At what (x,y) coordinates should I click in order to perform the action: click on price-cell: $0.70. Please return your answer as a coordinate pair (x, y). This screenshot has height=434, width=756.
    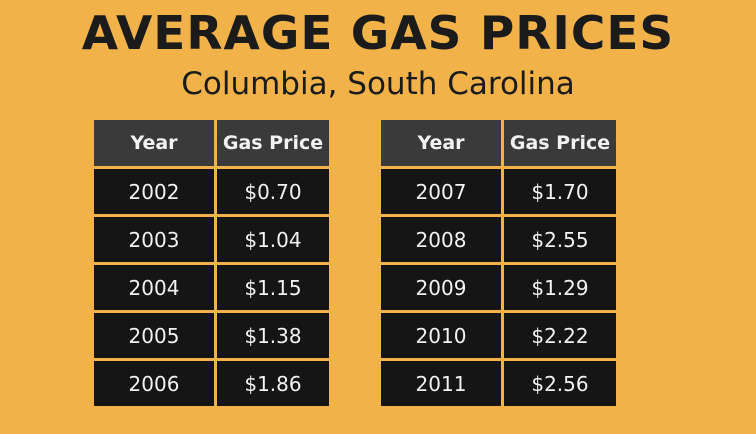
    Looking at the image, I should click on (273, 191).